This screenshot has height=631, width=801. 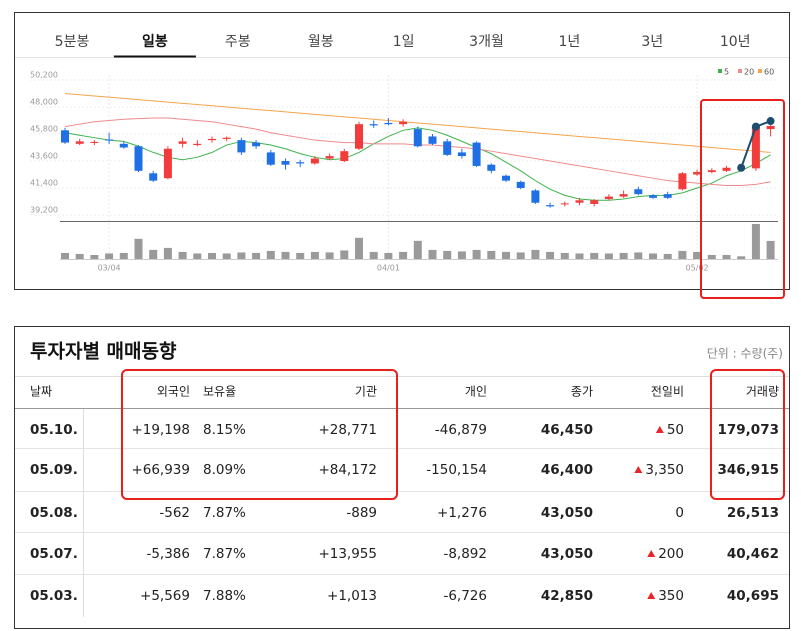 I want to click on column-header: 개인, so click(x=476, y=392).